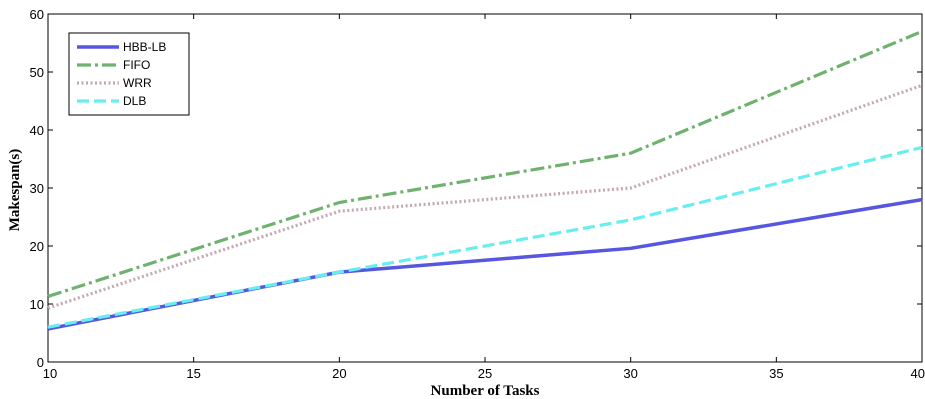 This screenshot has width=925, height=399. Describe the element at coordinates (485, 373) in the screenshot. I see `x-tick-label: 25` at that location.